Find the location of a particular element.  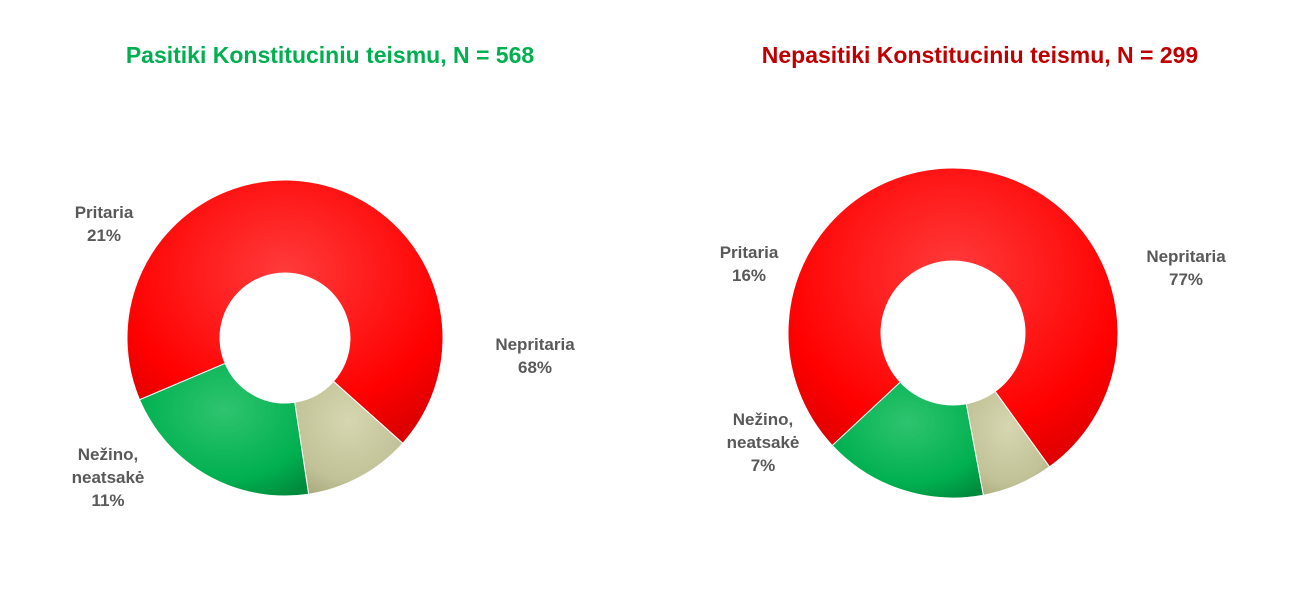

slice-label: Nepritaria 68% is located at coordinates (535, 356).